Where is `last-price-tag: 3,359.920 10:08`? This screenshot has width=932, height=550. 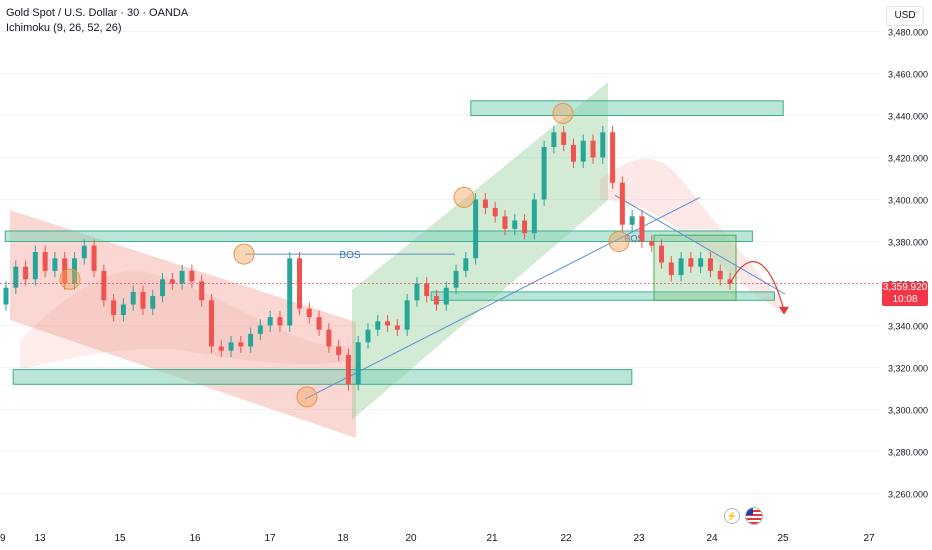
last-price-tag: 3,359.920 10:08 is located at coordinates (905, 294).